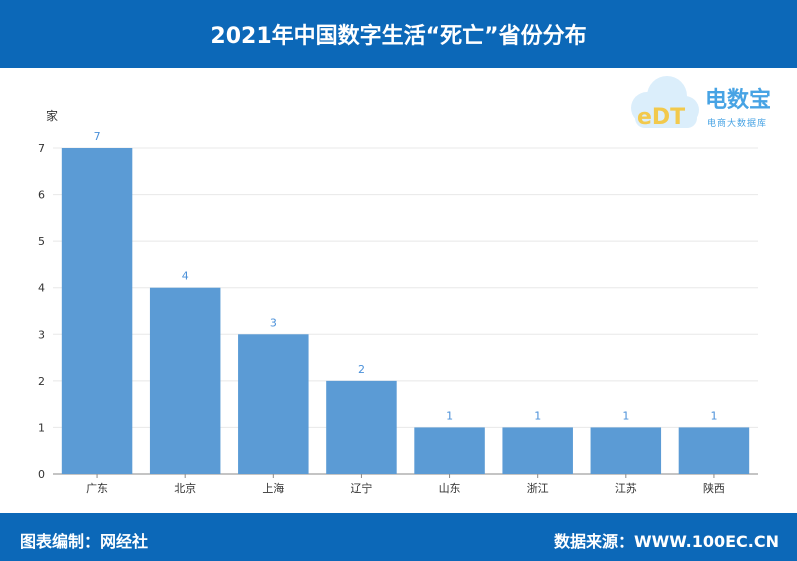  I want to click on data-label: 7, so click(97, 136).